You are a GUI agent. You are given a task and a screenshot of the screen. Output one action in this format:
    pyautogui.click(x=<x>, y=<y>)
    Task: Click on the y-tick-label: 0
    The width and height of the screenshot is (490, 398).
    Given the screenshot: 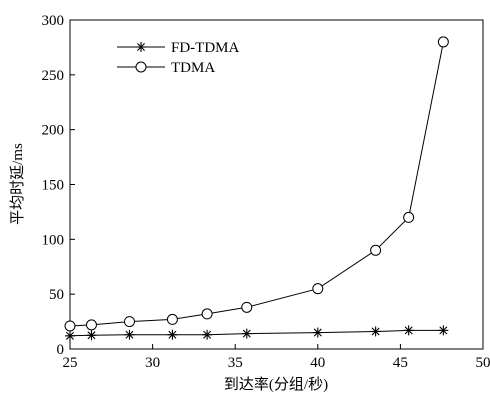 What is the action you would take?
    pyautogui.click(x=61, y=350)
    